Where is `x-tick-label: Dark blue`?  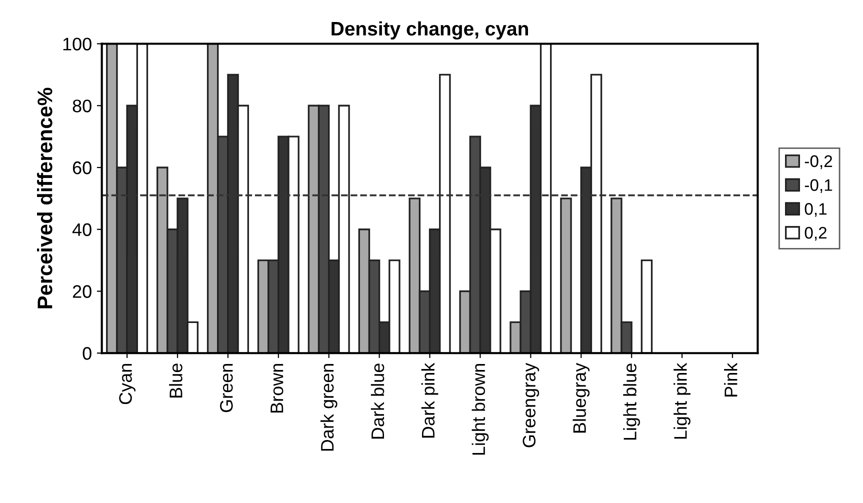 x-tick-label: Dark blue is located at coordinates (377, 401).